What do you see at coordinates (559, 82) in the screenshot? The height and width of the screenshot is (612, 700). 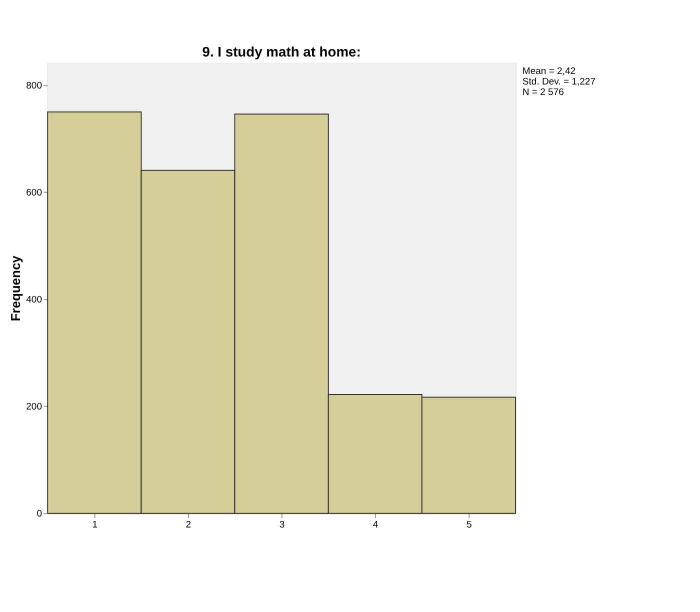 I see `text: Std. Dev. = 1,227` at bounding box center [559, 82].